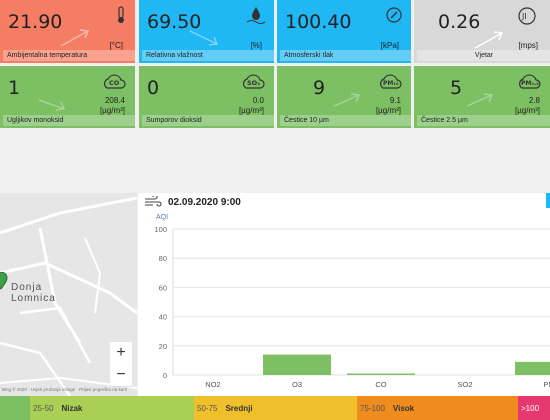 This screenshot has height=420, width=550. What do you see at coordinates (204, 202) in the screenshot?
I see `chart-timestamp: 02.09.2020 9:00` at bounding box center [204, 202].